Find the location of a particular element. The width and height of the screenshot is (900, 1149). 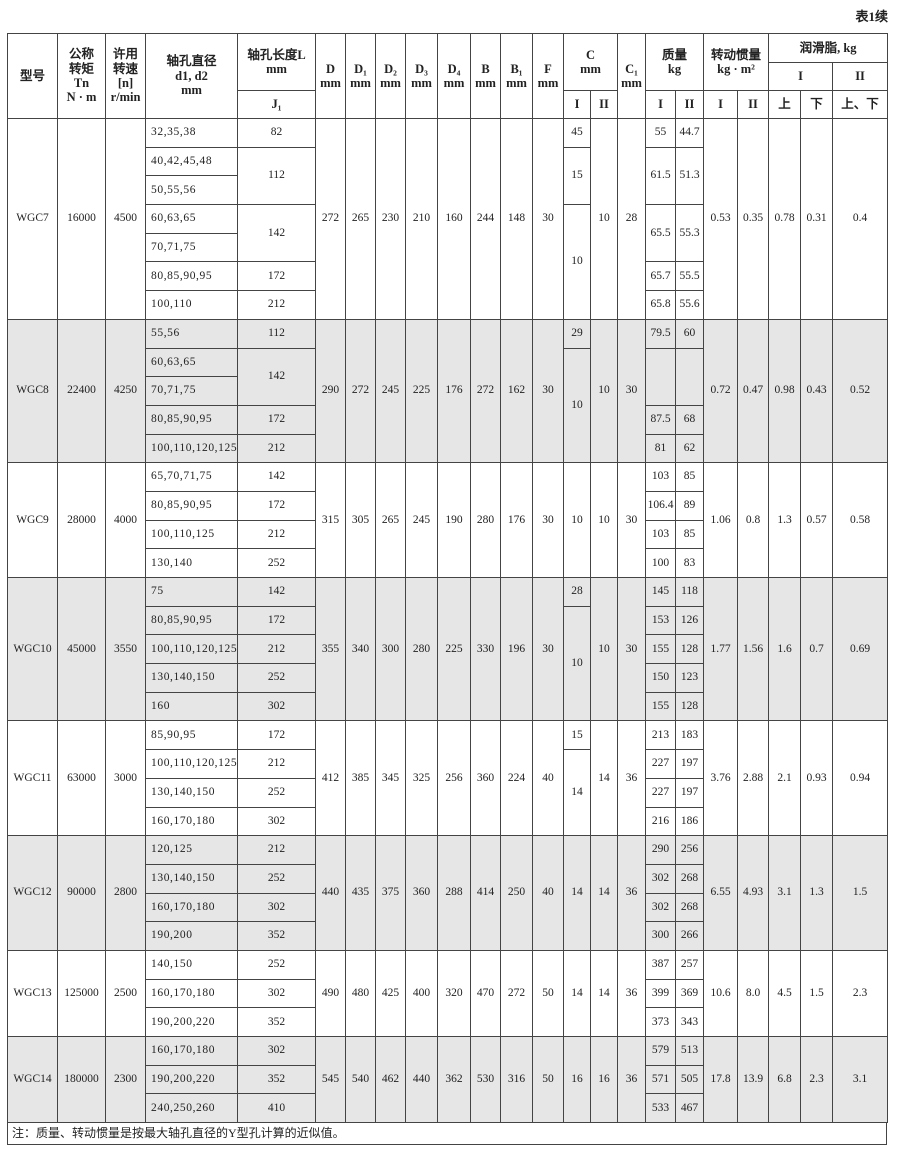

cell-text: 32,35,38 is located at coordinates (174, 132).